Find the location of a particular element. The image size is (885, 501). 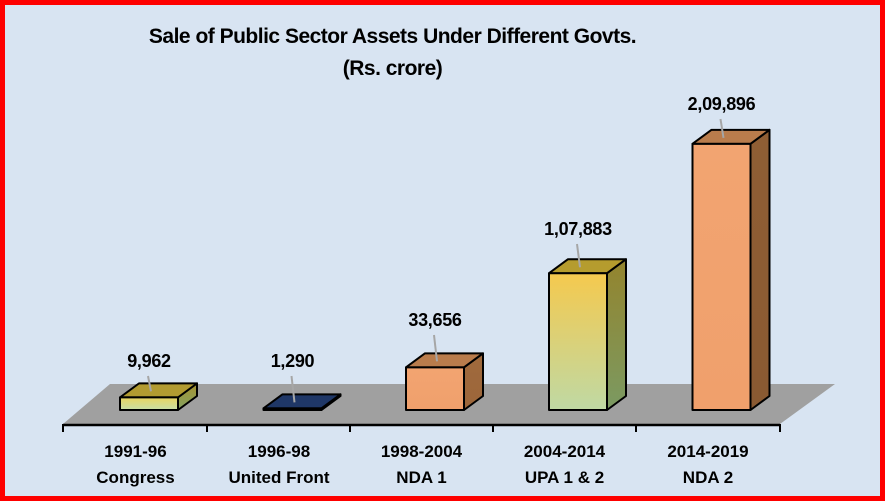

category-period: 1991-96 is located at coordinates (135, 451).